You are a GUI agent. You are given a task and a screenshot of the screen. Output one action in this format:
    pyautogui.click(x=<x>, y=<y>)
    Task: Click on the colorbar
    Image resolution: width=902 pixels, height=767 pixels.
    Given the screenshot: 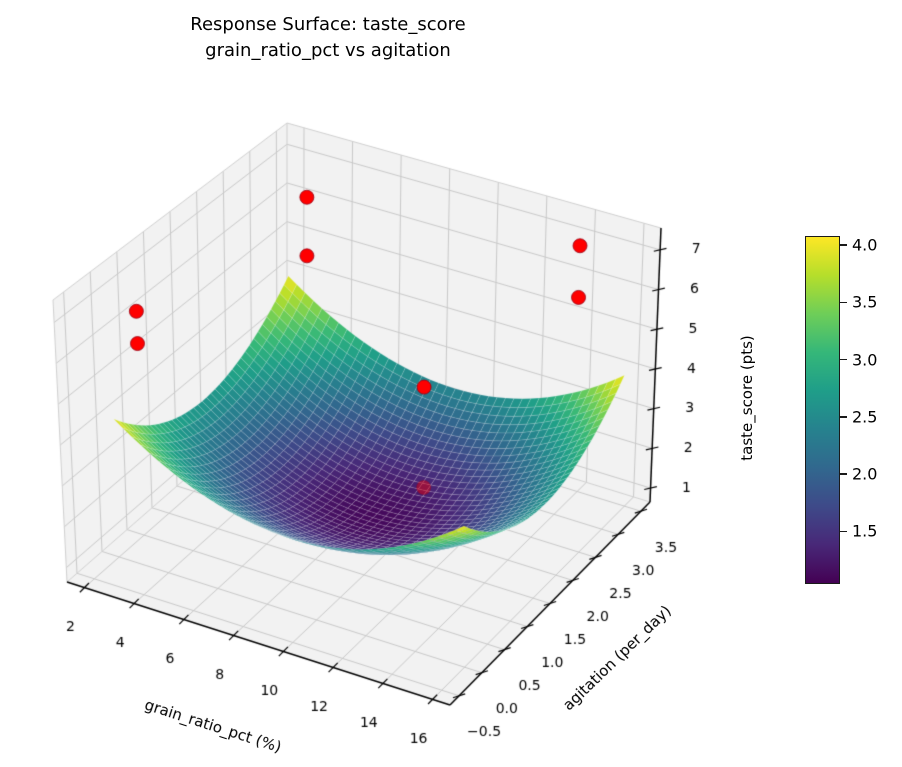 What is the action you would take?
    pyautogui.click(x=822, y=410)
    